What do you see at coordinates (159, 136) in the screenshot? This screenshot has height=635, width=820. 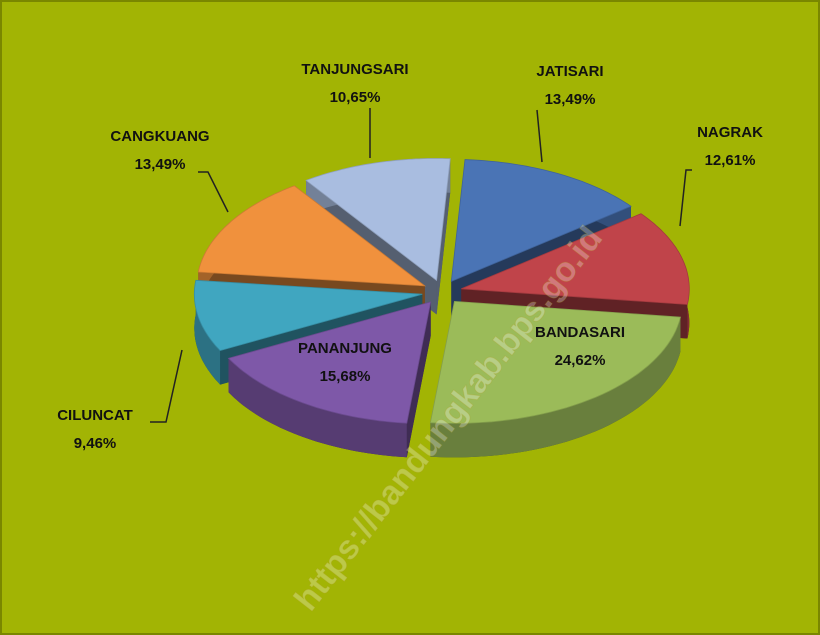 I see `slice-label: CANGKUANG` at bounding box center [159, 136].